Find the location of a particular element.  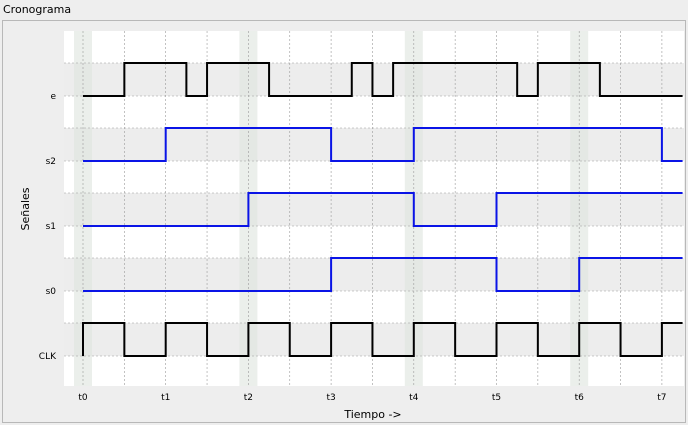

signal-trace-s0 is located at coordinates (383, 274).